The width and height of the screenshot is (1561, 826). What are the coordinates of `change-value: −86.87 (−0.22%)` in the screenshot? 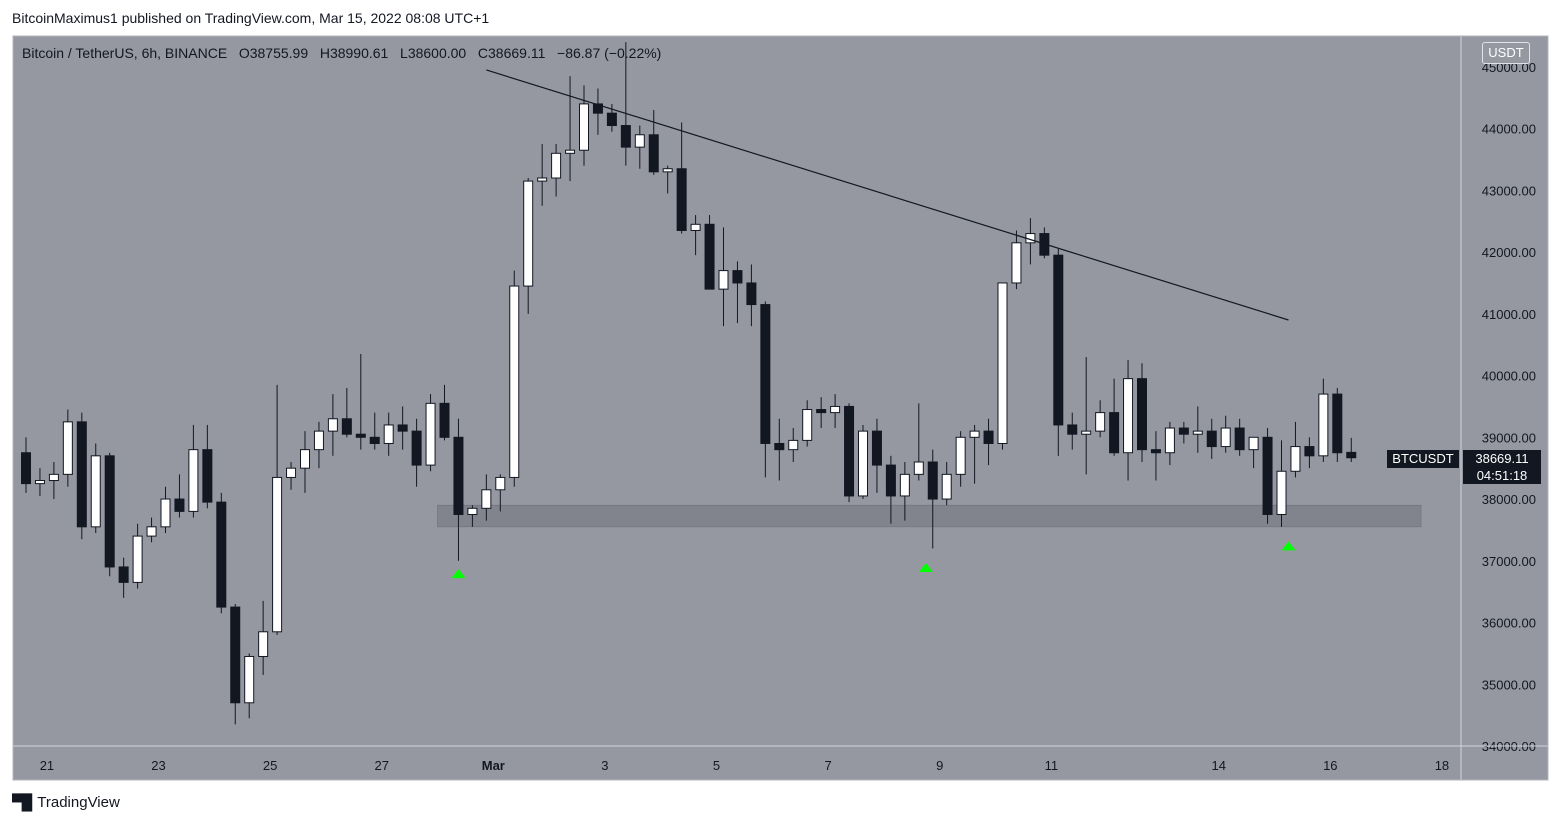 It's located at (609, 53).